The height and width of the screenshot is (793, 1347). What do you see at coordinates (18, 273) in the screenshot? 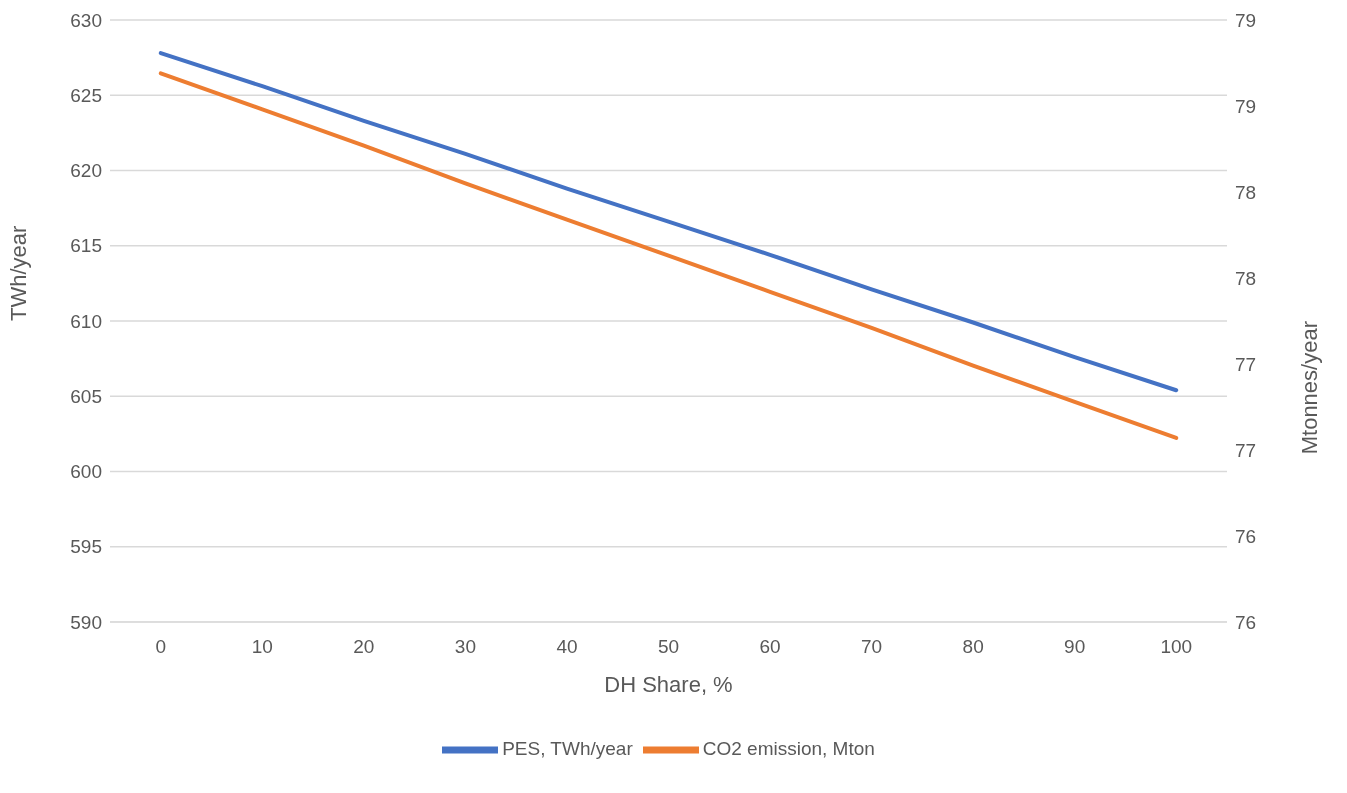
I see `y-axis-title: TWh/year` at bounding box center [18, 273].